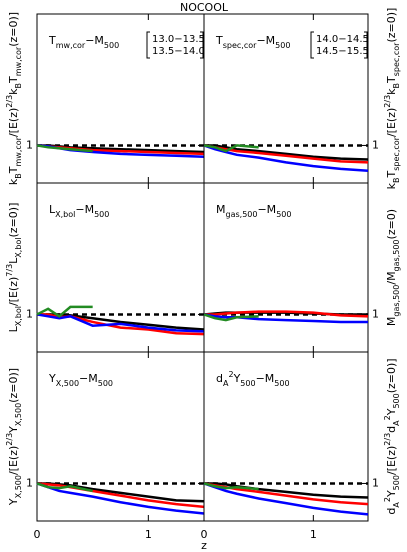 Image resolution: width=407 pixels, height=552 pixels. I want to click on x-tick-label: 0, so click(37, 534).